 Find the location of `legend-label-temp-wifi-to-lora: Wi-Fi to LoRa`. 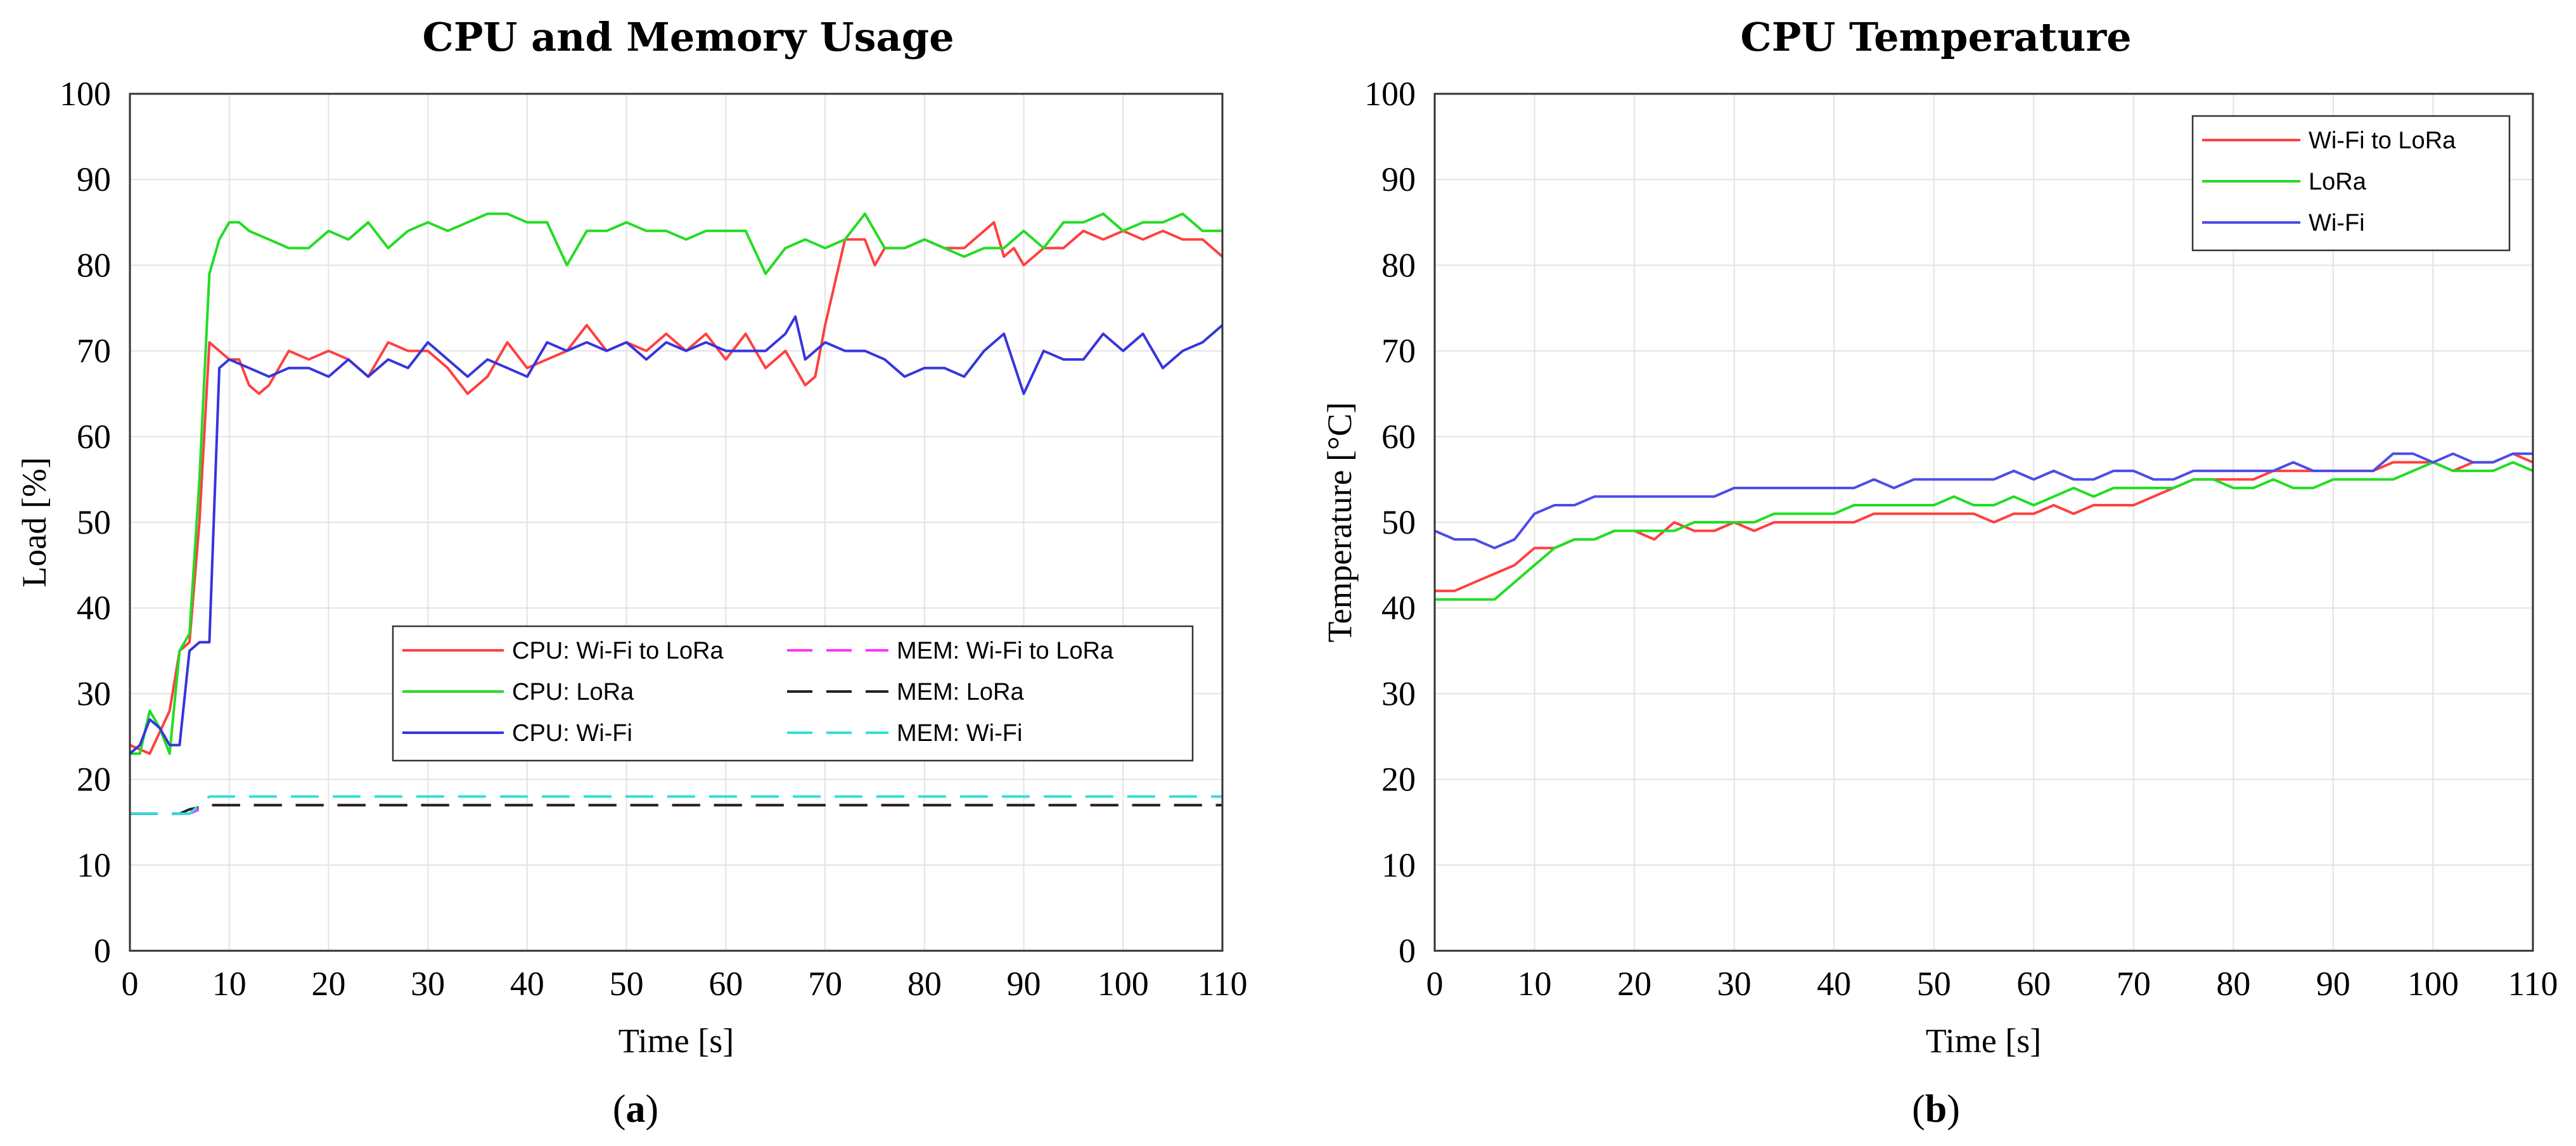

legend-label-temp-wifi-to-lora: Wi-Fi to LoRa is located at coordinates (2382, 140).